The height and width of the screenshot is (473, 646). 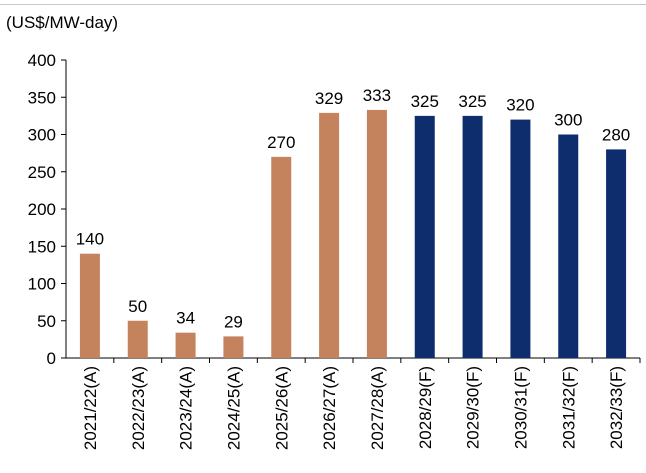 What do you see at coordinates (186, 408) in the screenshot?
I see `x-tick-label: 2023/24(A)` at bounding box center [186, 408].